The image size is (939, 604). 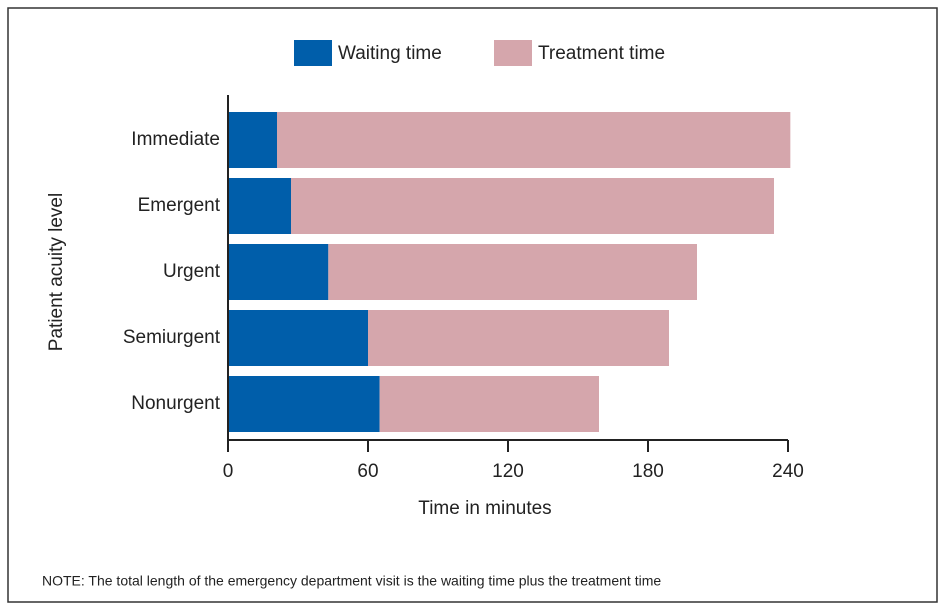 What do you see at coordinates (172, 337) in the screenshot?
I see `y-tick-label: Semiurgent` at bounding box center [172, 337].